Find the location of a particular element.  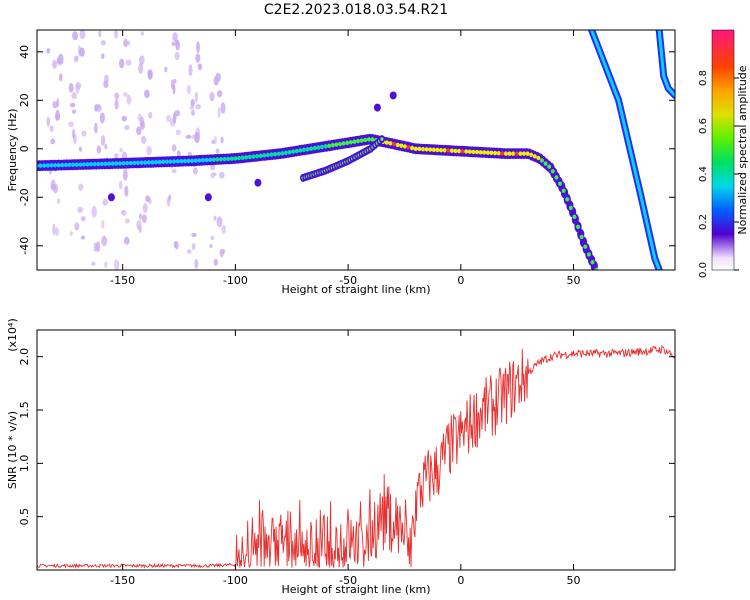

spectrogram-y-tick-label: 40 is located at coordinates (24, 52).